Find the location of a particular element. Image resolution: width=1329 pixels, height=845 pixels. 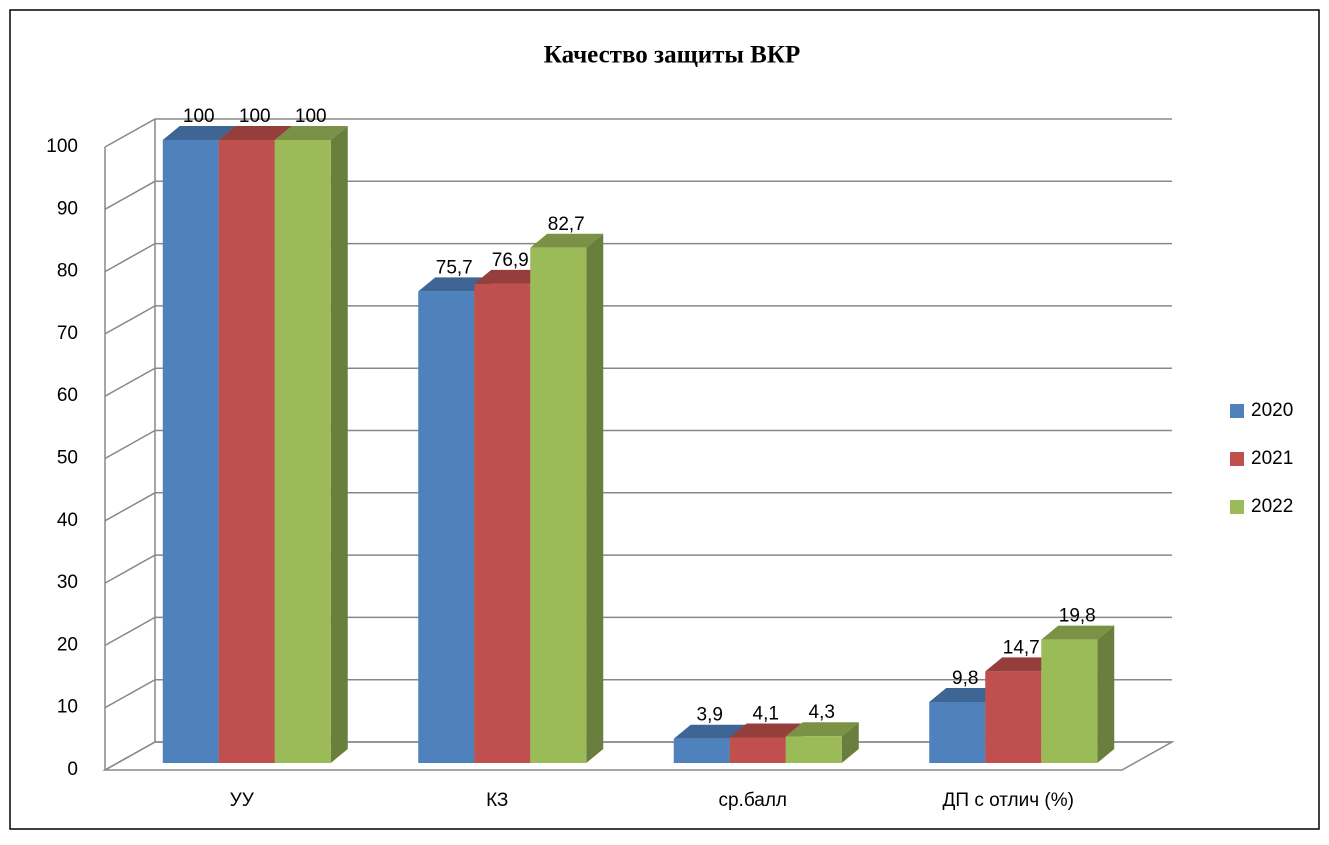

legend-label: 2021 is located at coordinates (1272, 458).